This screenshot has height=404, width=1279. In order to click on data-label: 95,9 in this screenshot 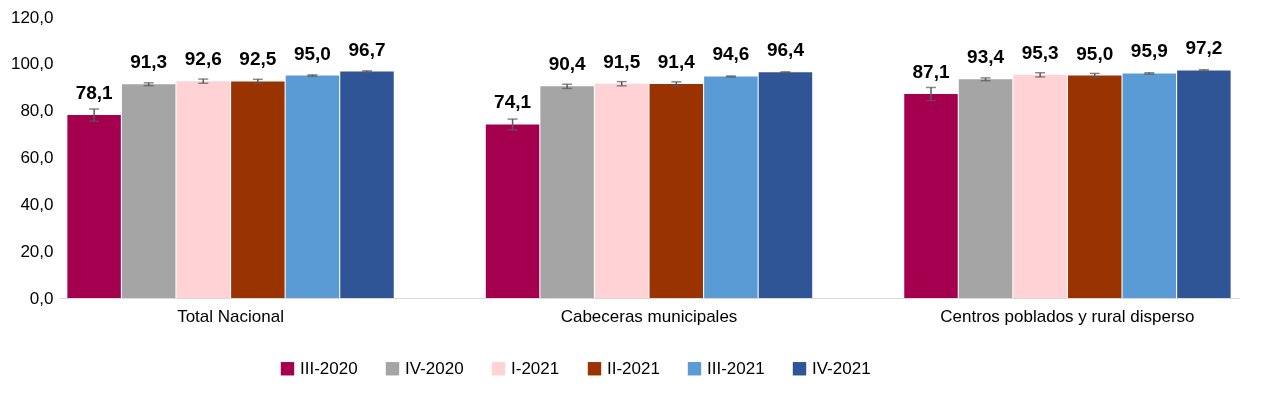, I will do `click(1149, 51)`.